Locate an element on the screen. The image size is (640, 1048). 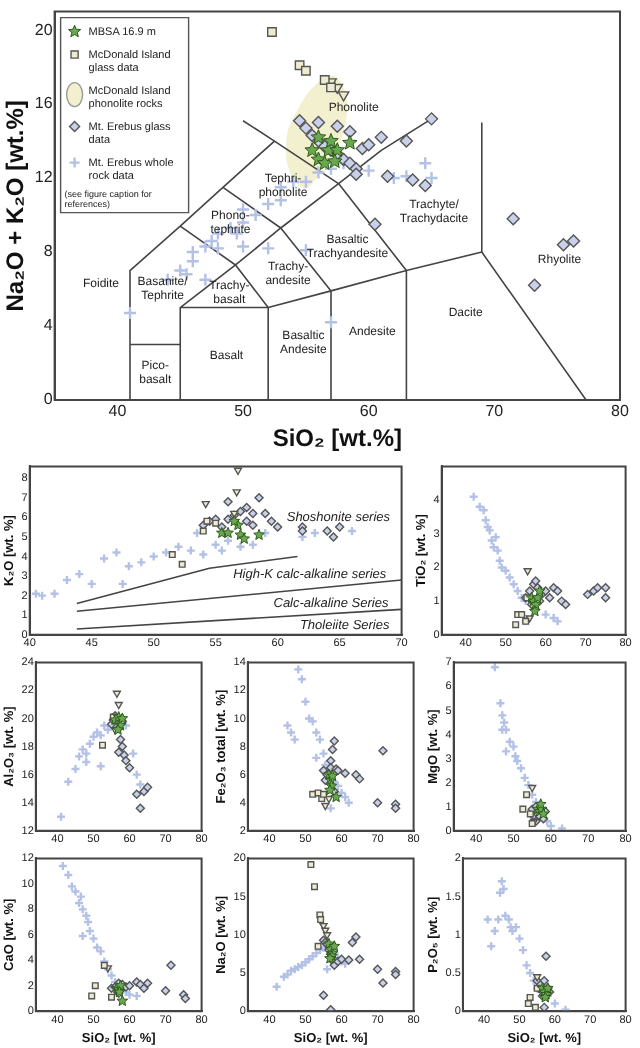
x-tick-label: 80 is located at coordinates (620, 411).